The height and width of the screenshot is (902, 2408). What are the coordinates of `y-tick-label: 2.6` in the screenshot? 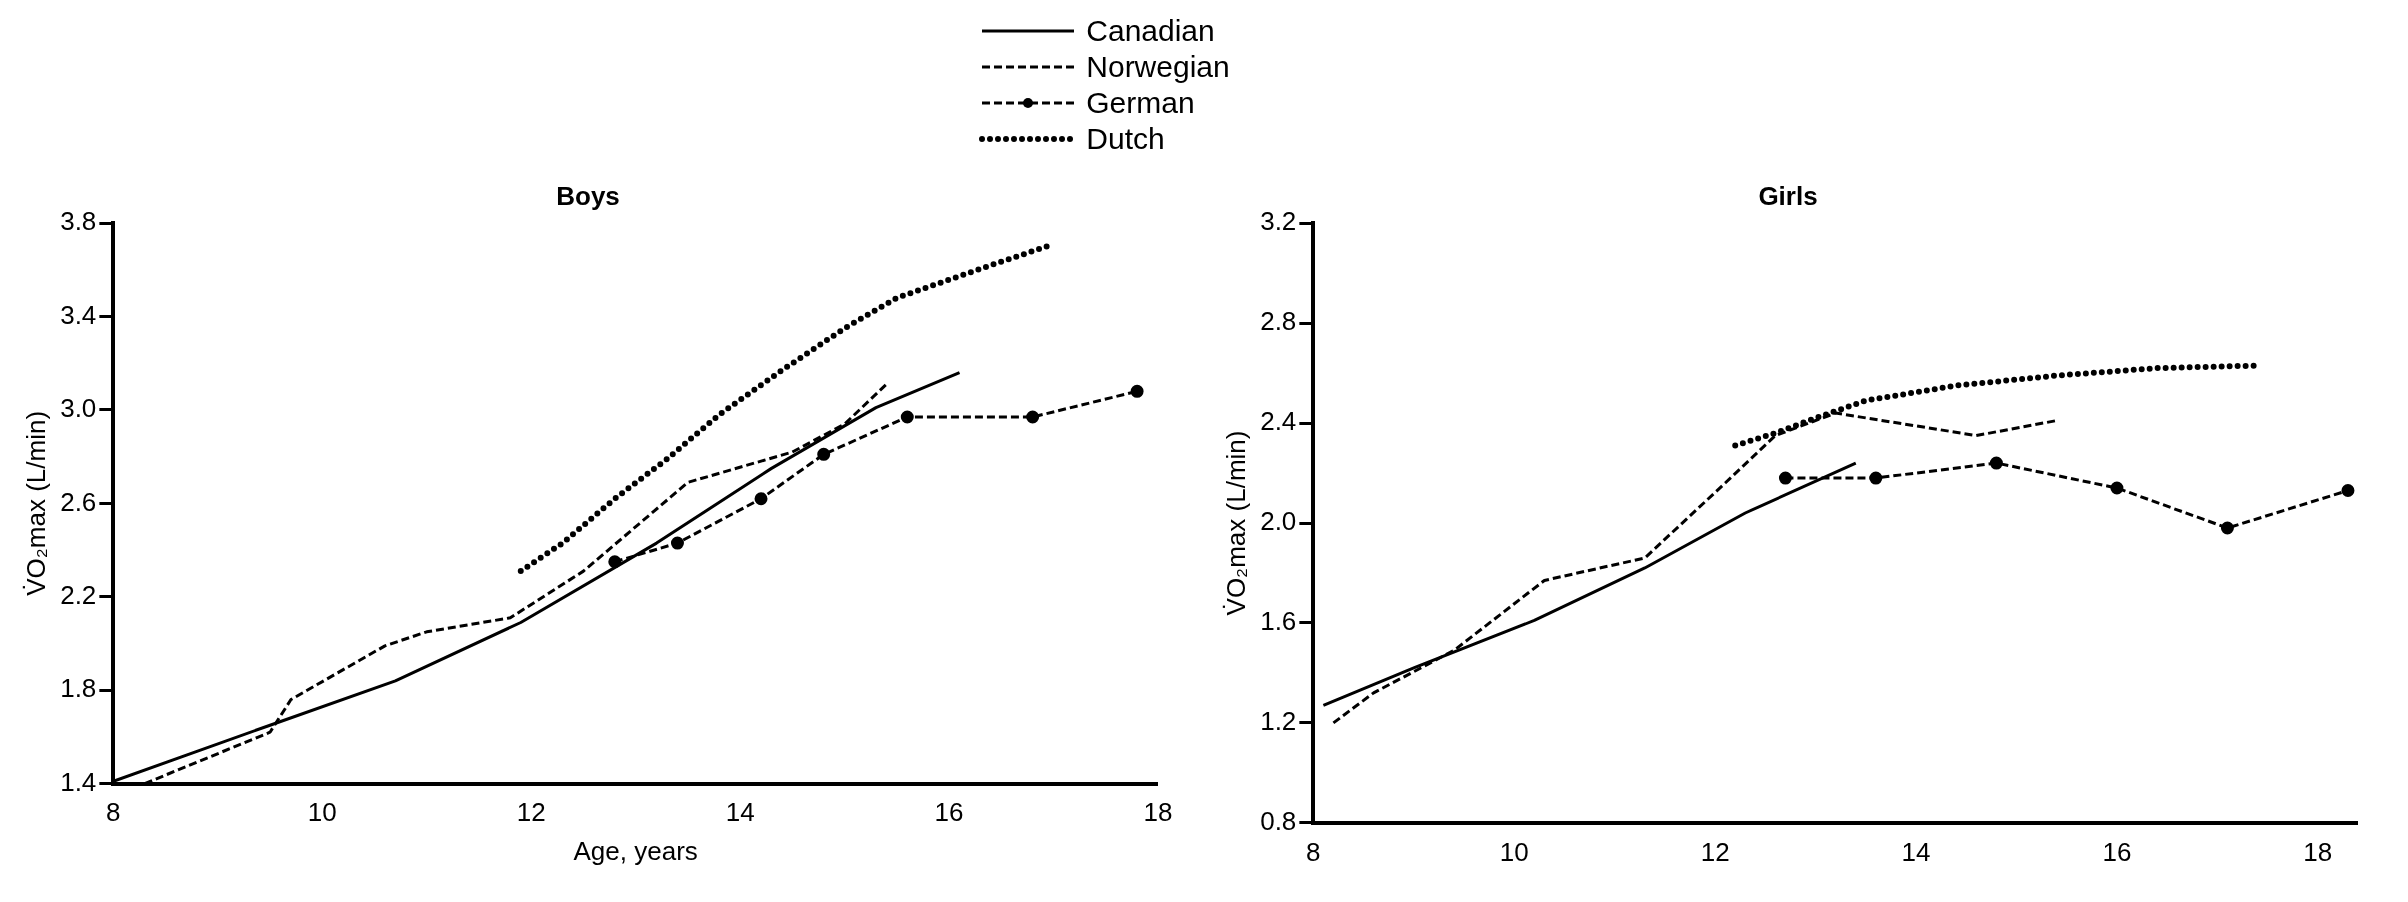 It's located at (78, 501).